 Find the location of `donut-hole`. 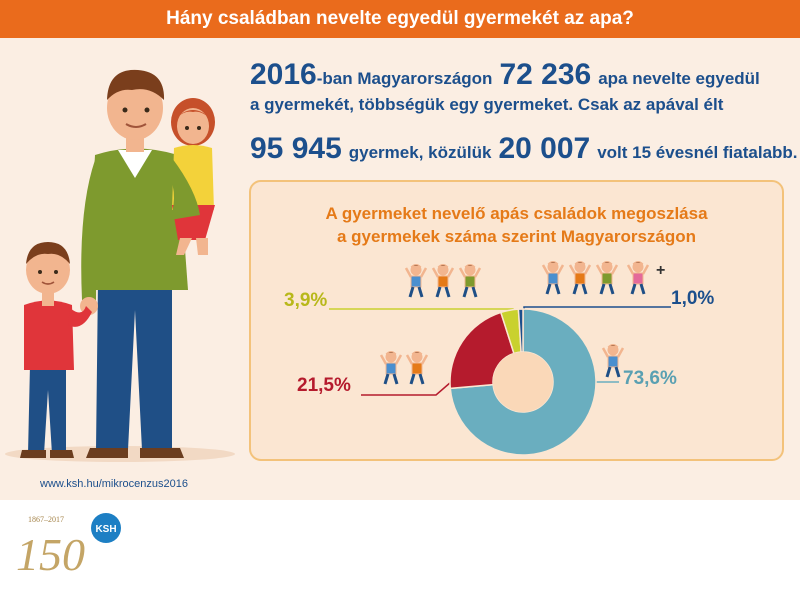

donut-hole is located at coordinates (523, 382).